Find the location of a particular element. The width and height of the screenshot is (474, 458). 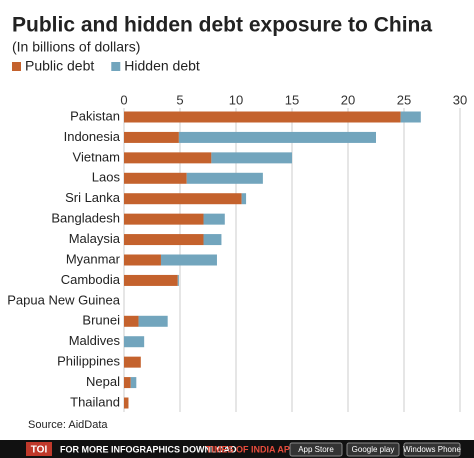

logo-box is located at coordinates (39, 449).